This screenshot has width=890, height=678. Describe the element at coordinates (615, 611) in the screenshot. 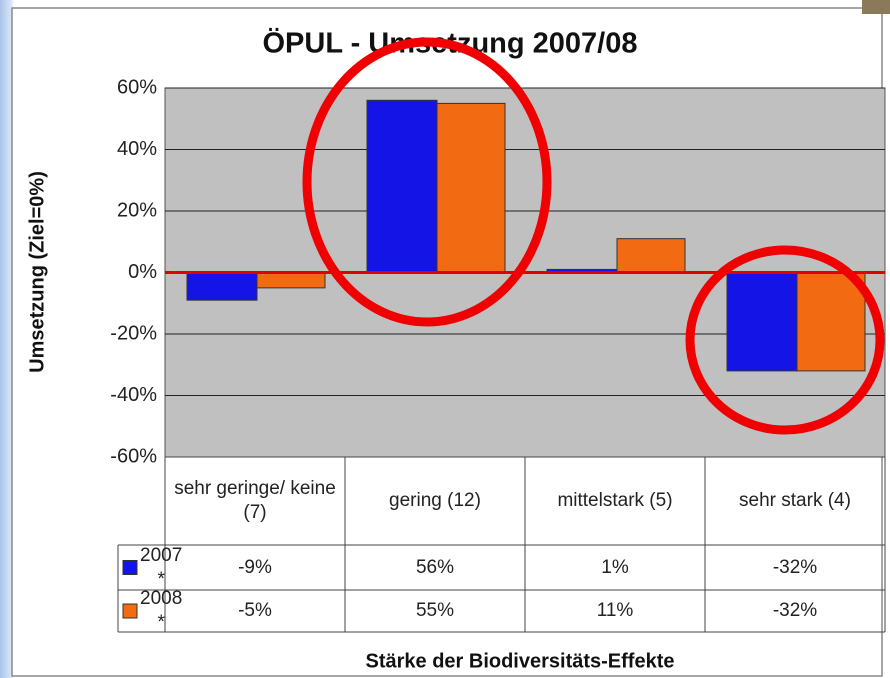

I see `value-label: 11%` at that location.